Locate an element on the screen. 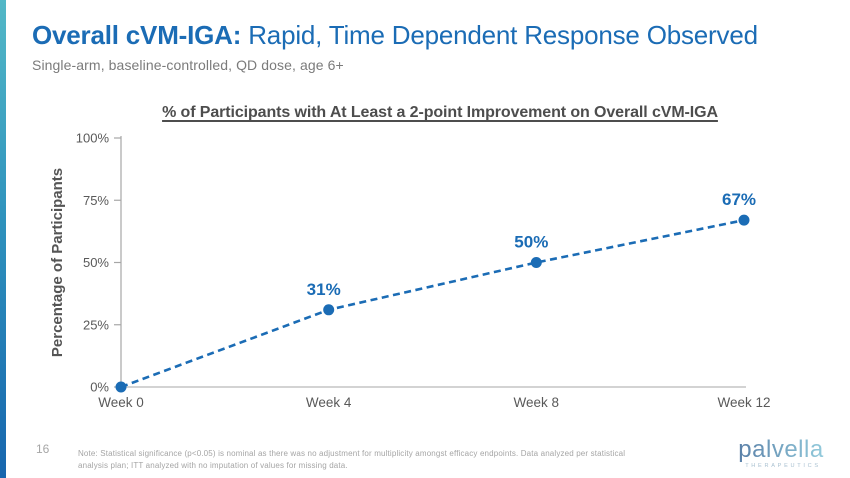  page-number: 16 is located at coordinates (43, 449).